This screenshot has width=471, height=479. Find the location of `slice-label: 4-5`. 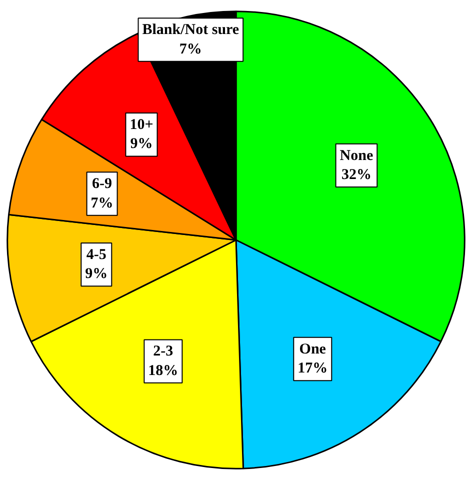

slice-label: 4-5 is located at coordinates (96, 254).